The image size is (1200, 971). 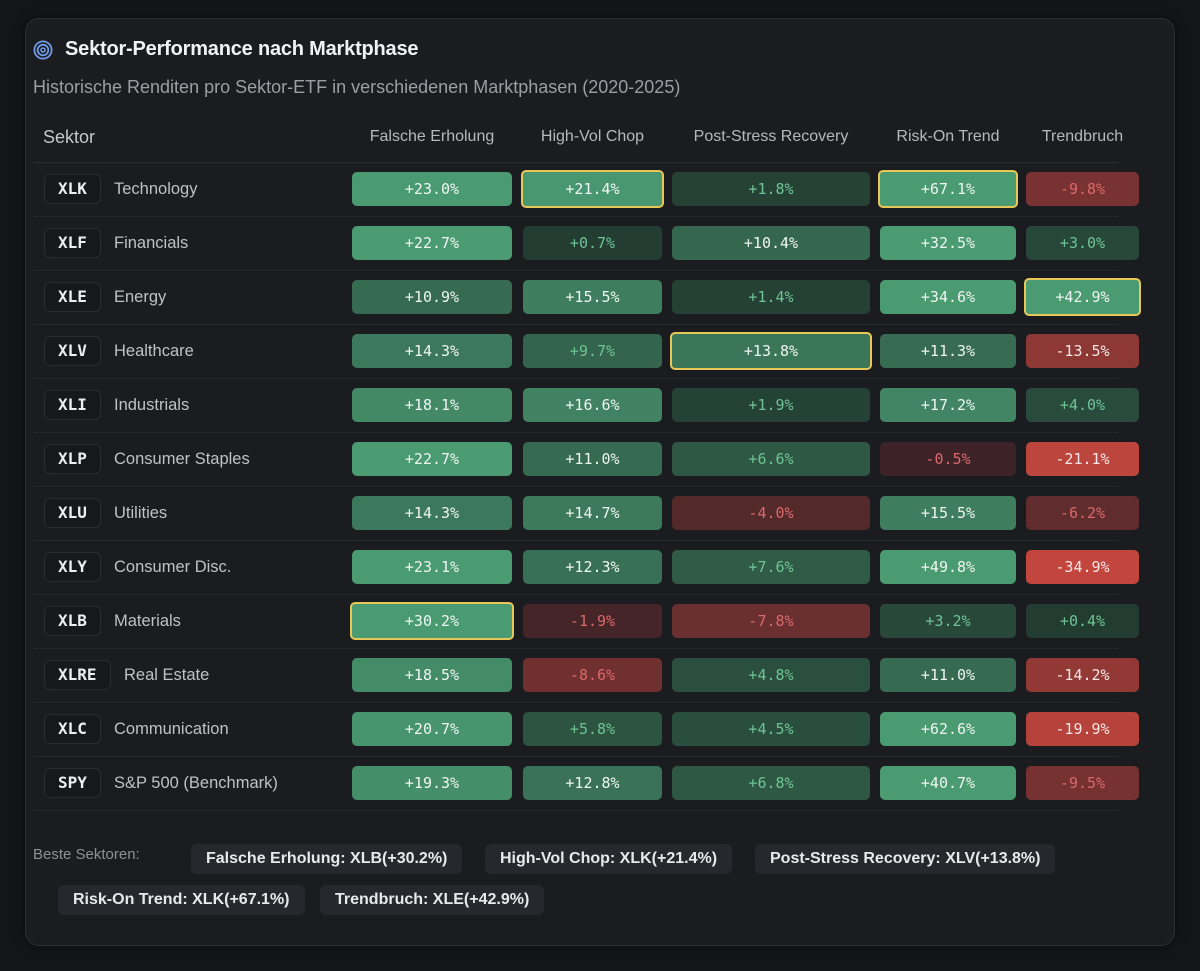 What do you see at coordinates (771, 513) in the screenshot?
I see `return-cell: -4.0%` at bounding box center [771, 513].